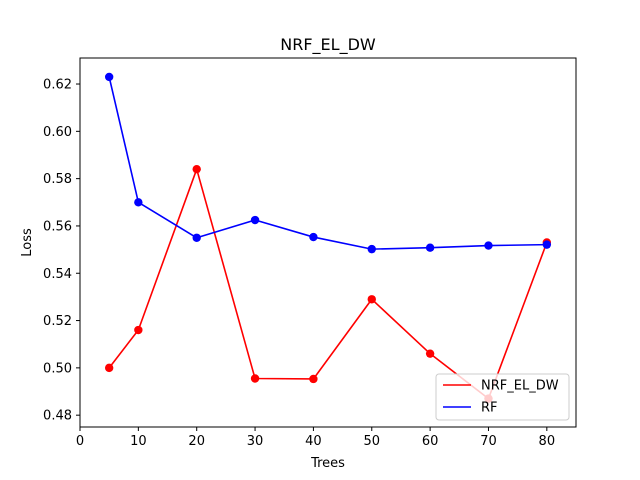 This screenshot has width=640, height=480. What do you see at coordinates (61, 251) in the screenshot?
I see `y-axis-ticks: 0.48 0.50 0.52 0.54 0.56 0.58 0.60 0.62` at bounding box center [61, 251].